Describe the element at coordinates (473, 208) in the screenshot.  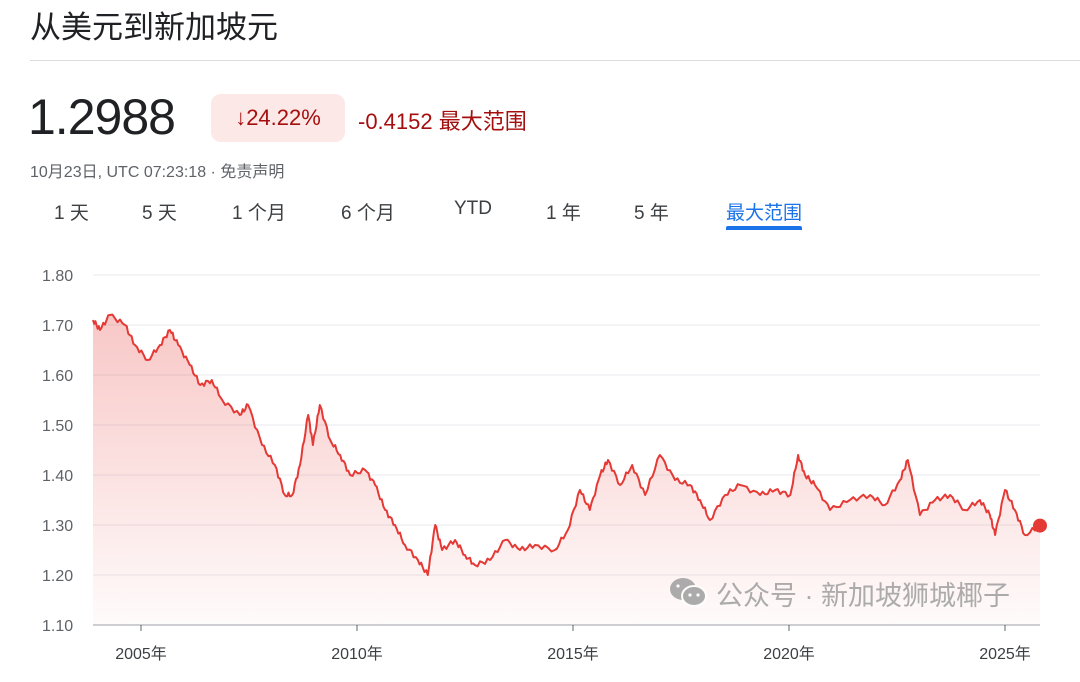
I see `tab-ytd: YTD` at that location.